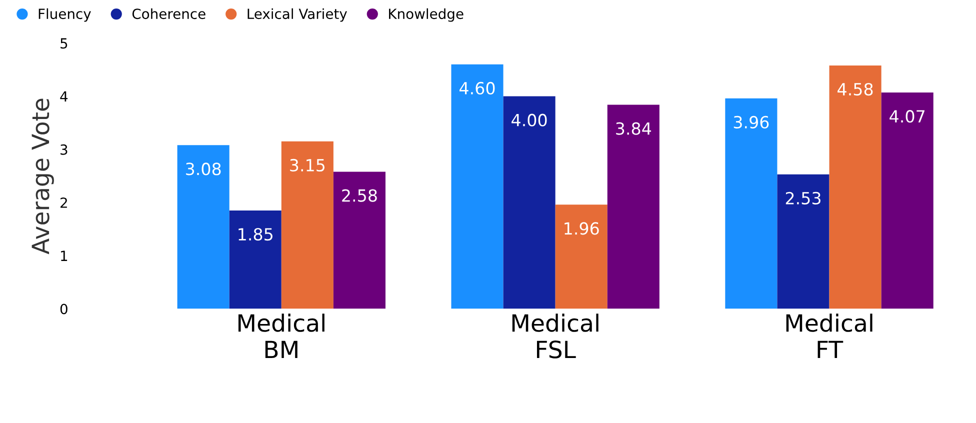  I want to click on x-tick-label: Medical FT, so click(829, 336).